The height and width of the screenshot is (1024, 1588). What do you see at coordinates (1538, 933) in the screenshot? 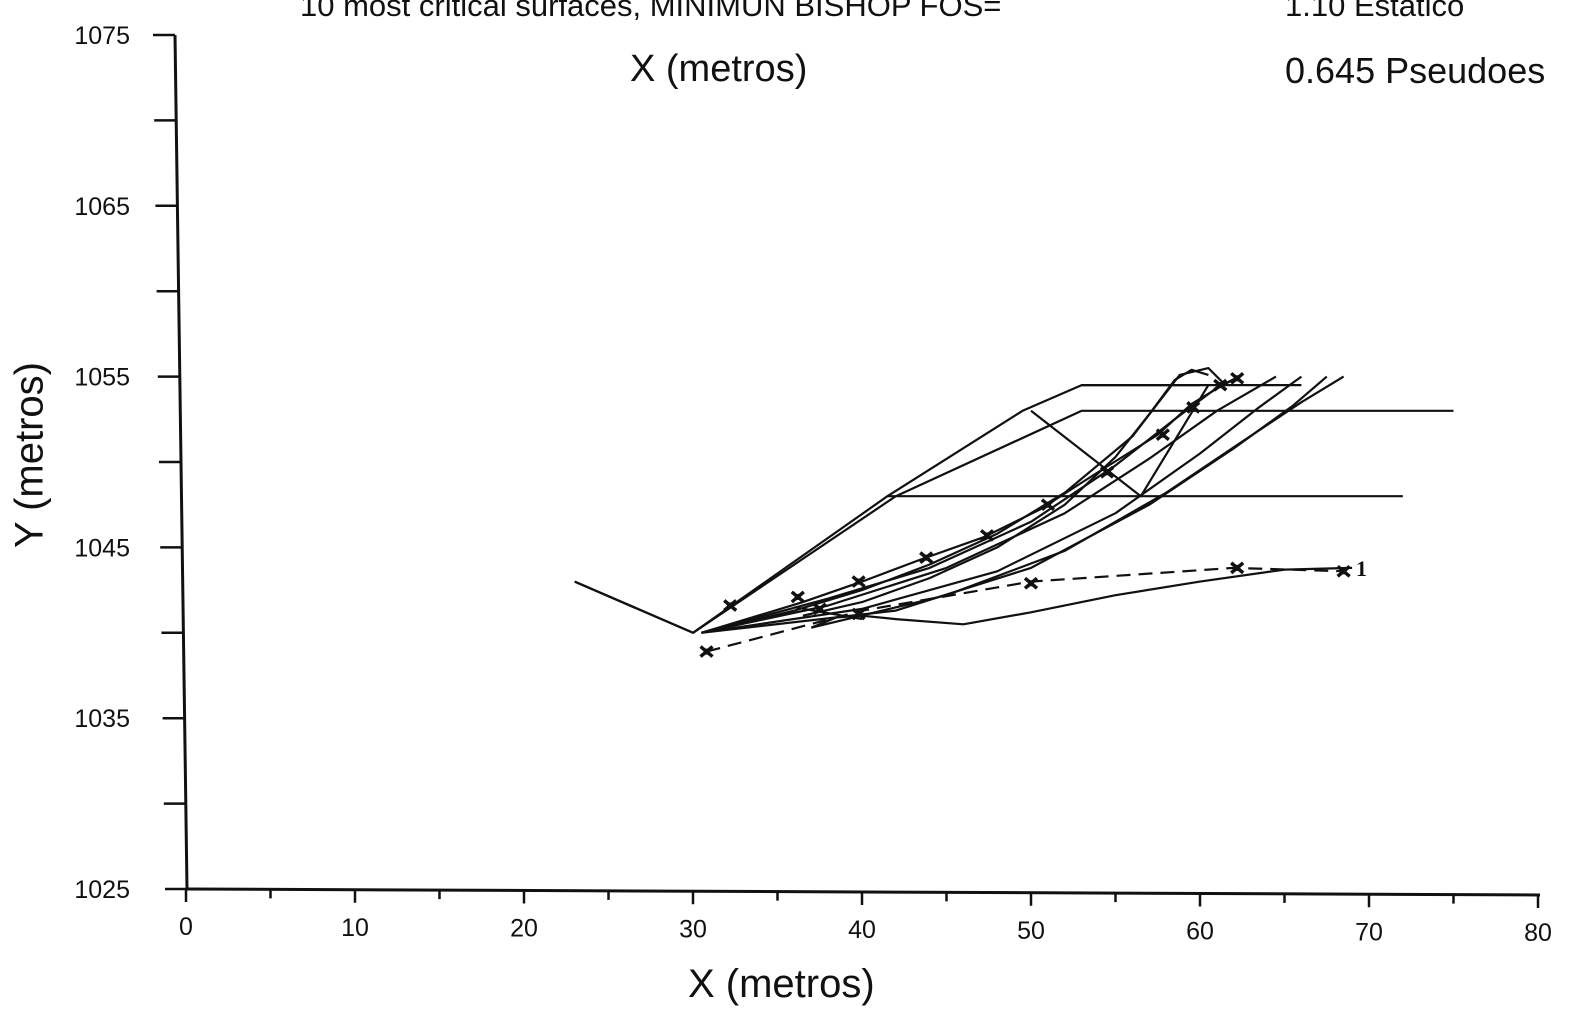
I see `x-tick-label: 80` at bounding box center [1538, 933].